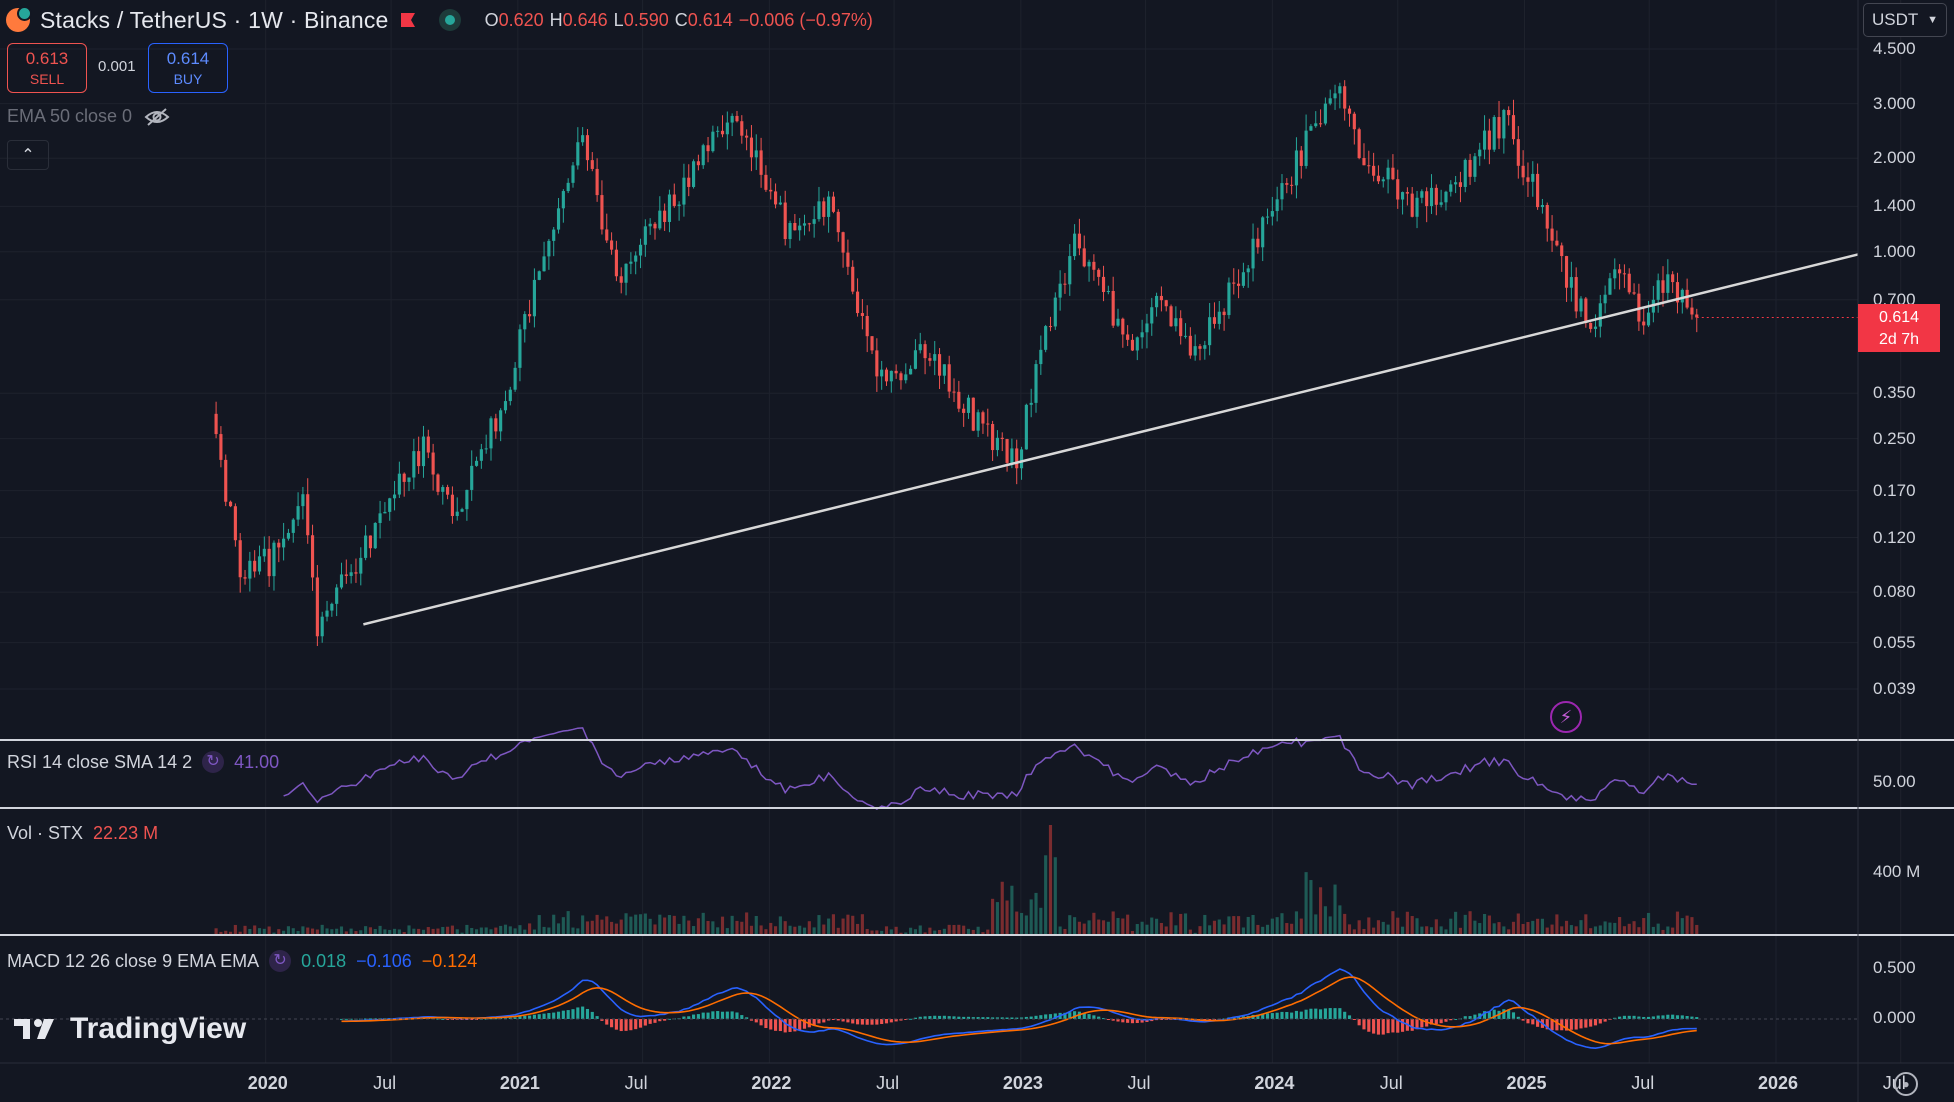  What do you see at coordinates (408, 20) in the screenshot?
I see `flag-icon` at bounding box center [408, 20].